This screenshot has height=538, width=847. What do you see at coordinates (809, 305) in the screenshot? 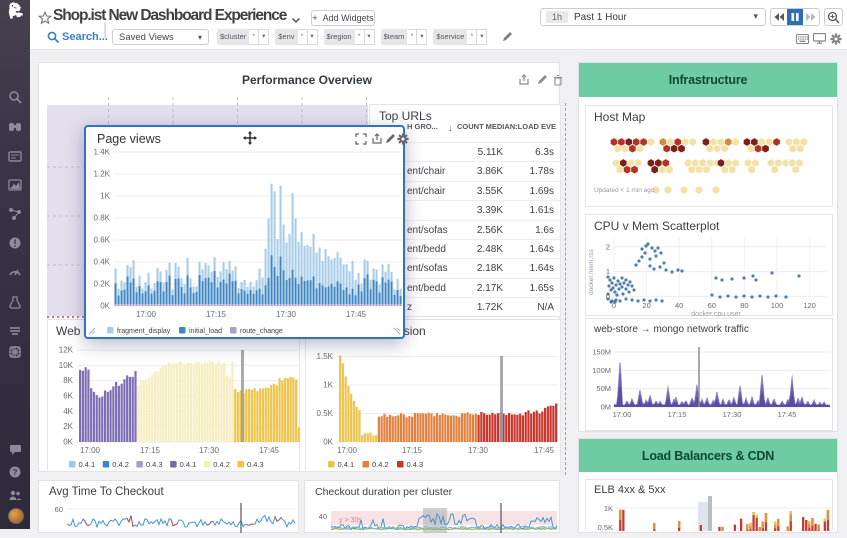
I see `svg-text: 120` at bounding box center [809, 305].